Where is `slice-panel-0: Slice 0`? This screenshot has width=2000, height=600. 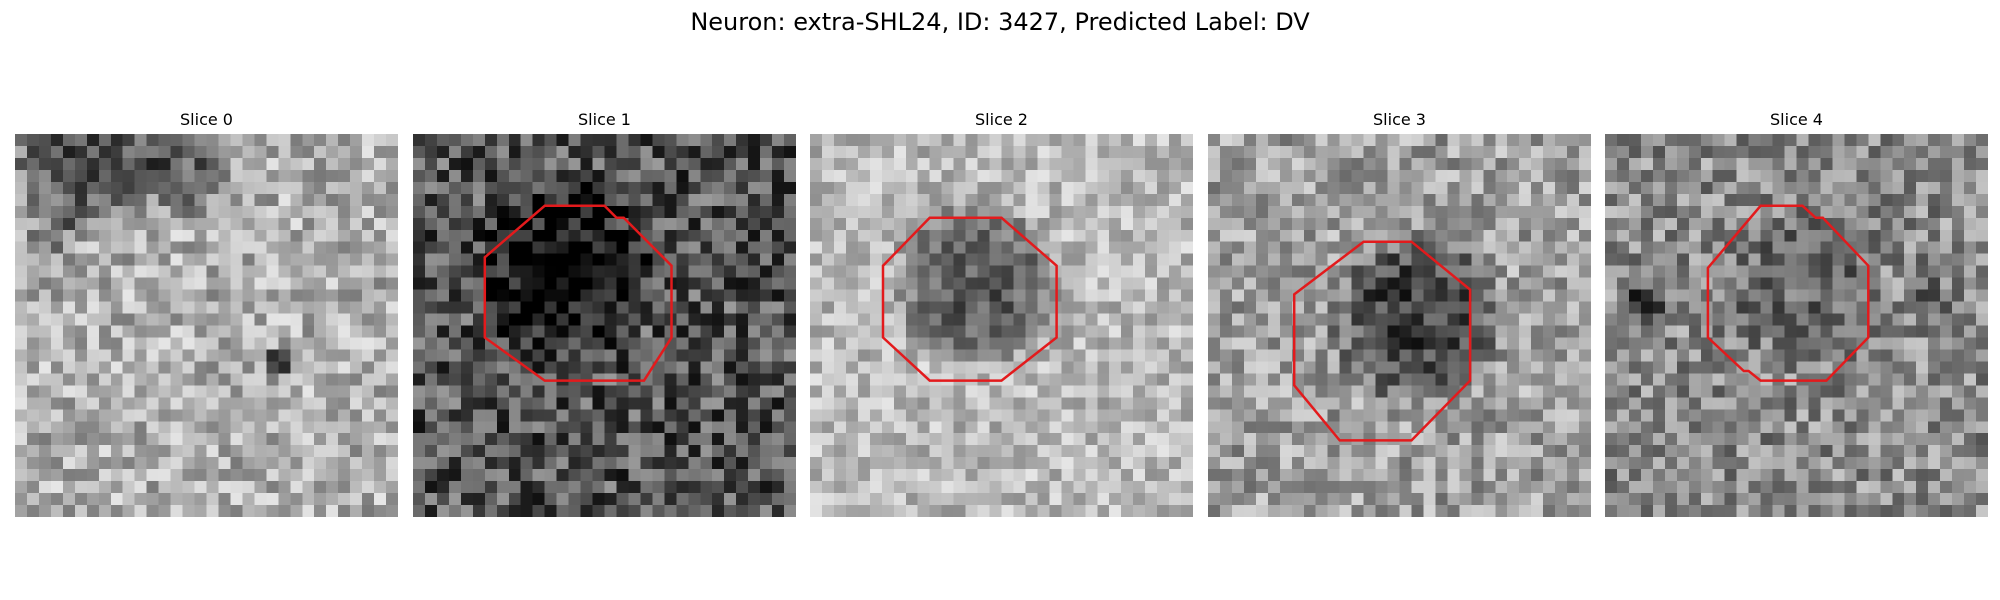
slice-panel-0: Slice 0 is located at coordinates (206, 312).